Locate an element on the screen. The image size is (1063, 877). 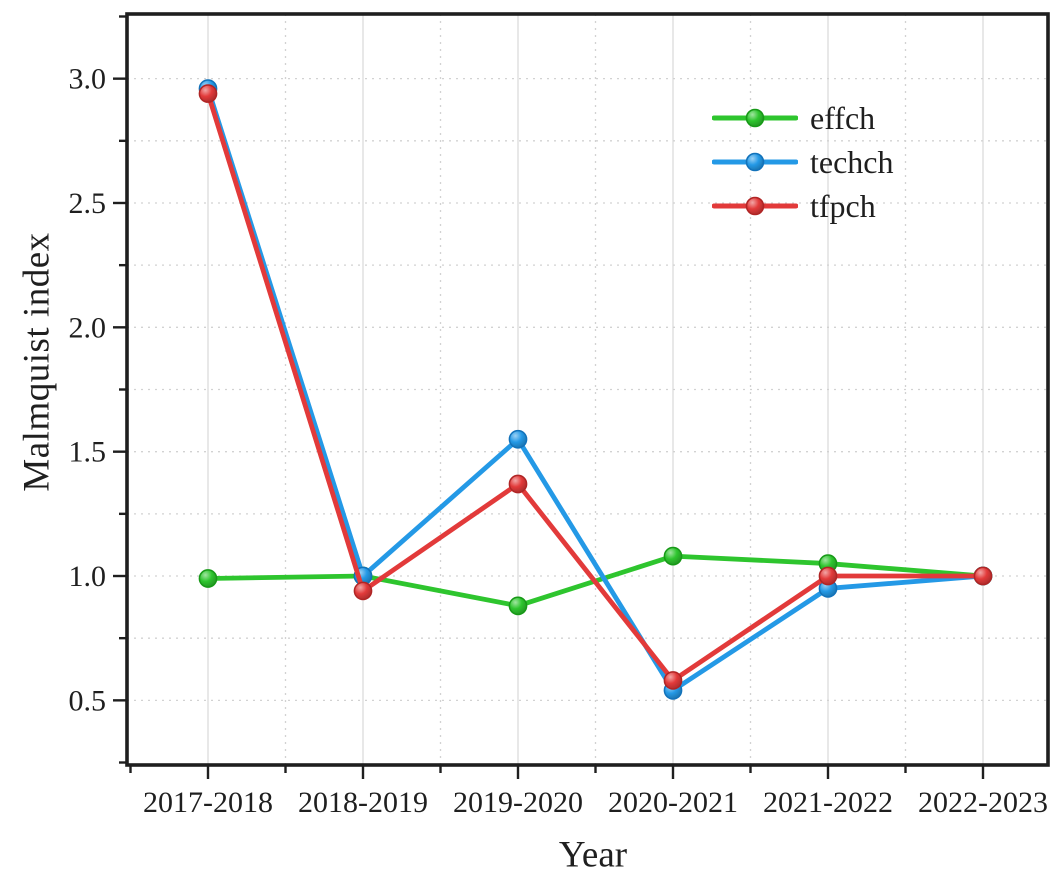
tfpch-line-marker-icon is located at coordinates (755, 206).